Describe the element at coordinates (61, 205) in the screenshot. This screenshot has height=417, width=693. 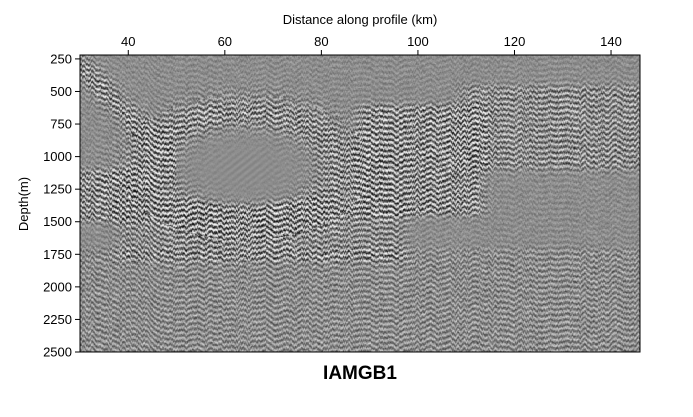
I see `y-axis-ticks: 250 500 750 1000 1250 1500 1750 2000 2250 2500` at that location.